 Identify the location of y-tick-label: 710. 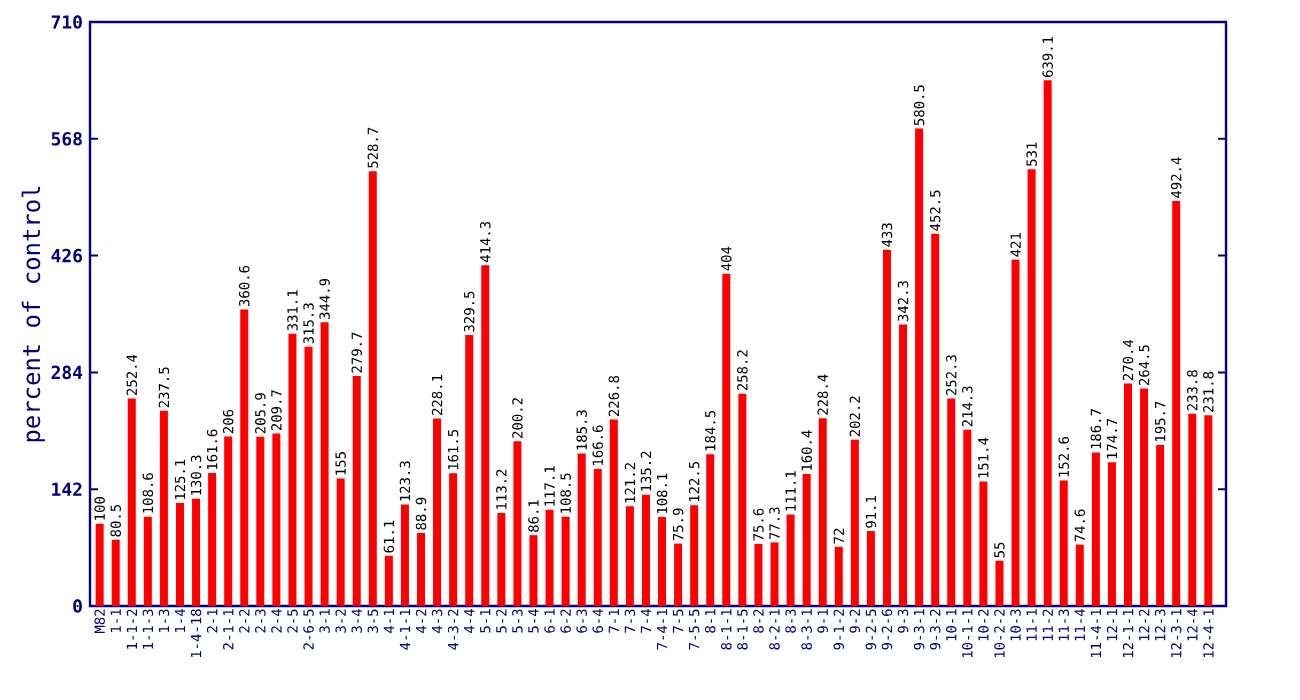
(66, 22).